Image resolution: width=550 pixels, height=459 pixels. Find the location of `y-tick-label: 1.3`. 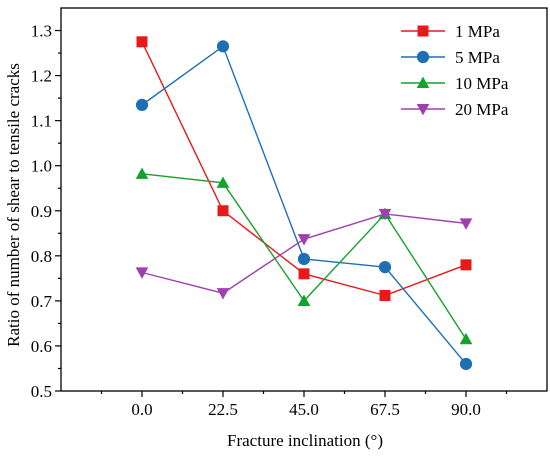

y-tick-label: 1.3 is located at coordinates (41, 31).